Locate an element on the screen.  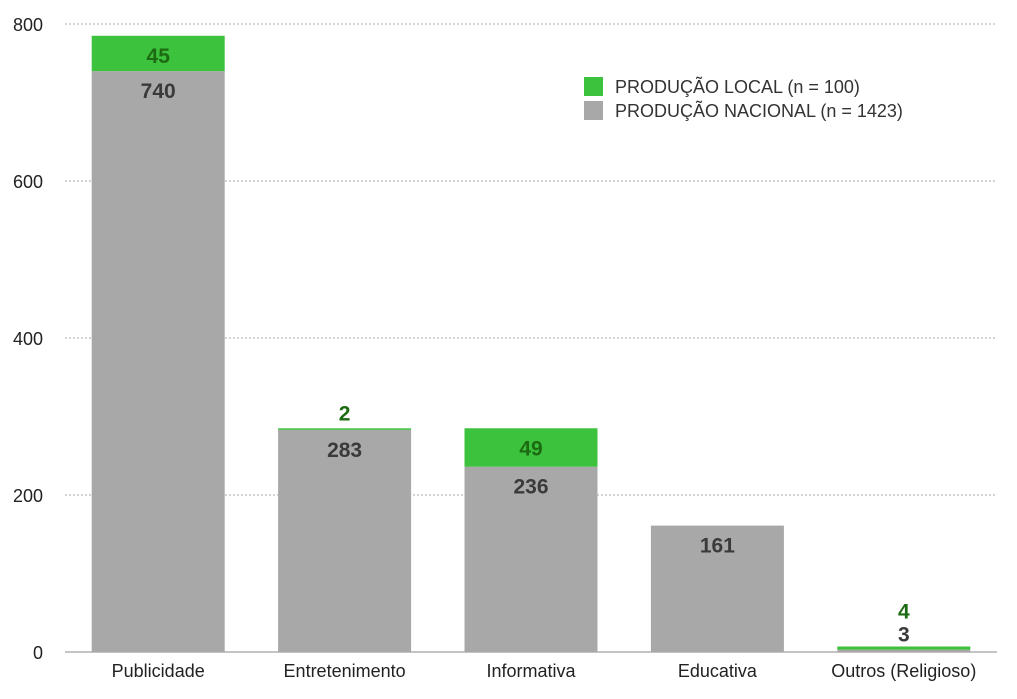
y-axis-ticks: 0 200 400 600 800 is located at coordinates (28, 339).